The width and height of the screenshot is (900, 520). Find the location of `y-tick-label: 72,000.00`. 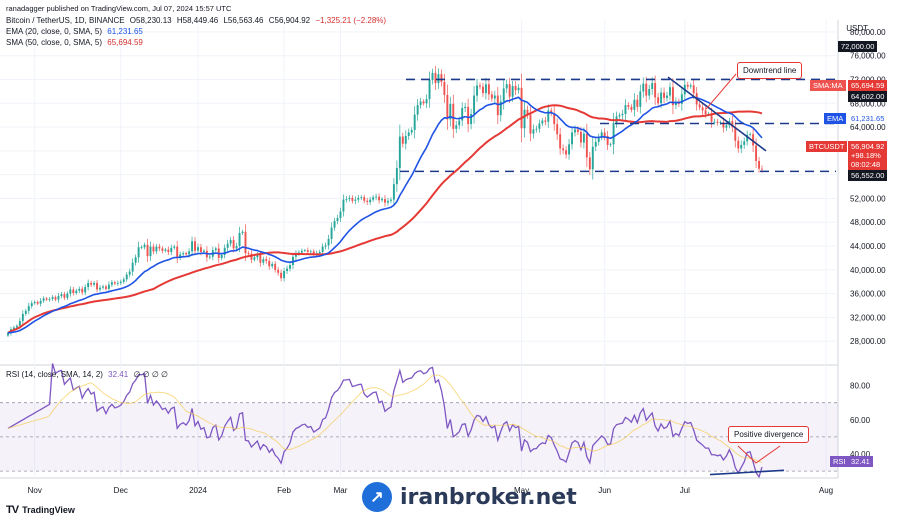

y-tick-label: 72,000.00 is located at coordinates (868, 79).